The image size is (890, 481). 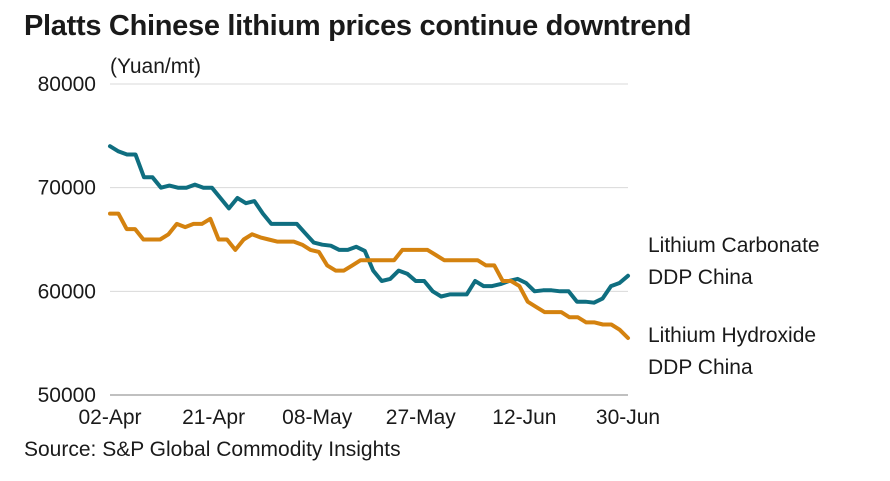 What do you see at coordinates (317, 417) in the screenshot?
I see `x-tick-label: 08-May` at bounding box center [317, 417].